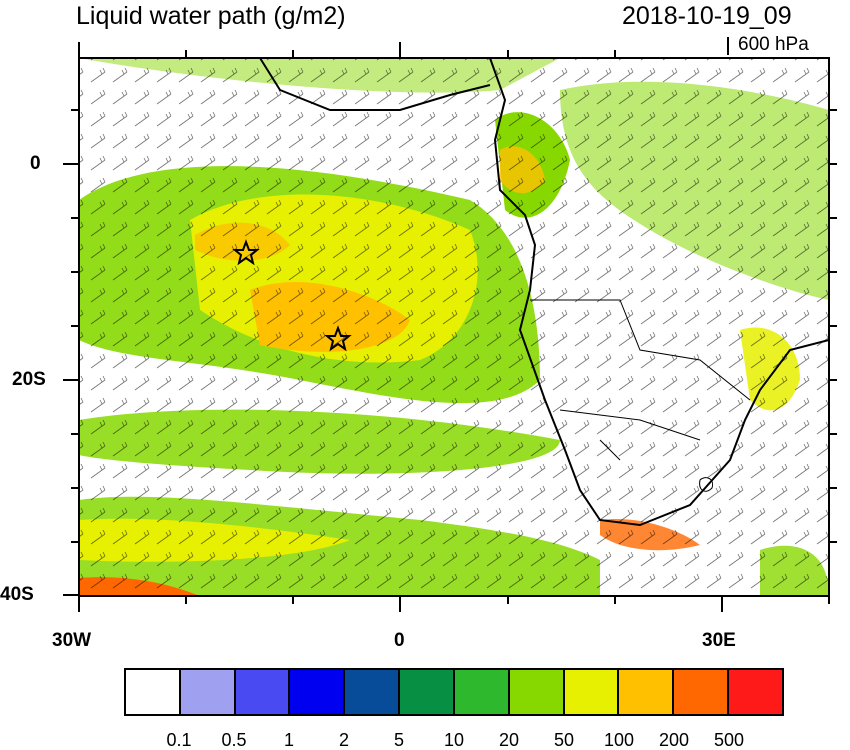 The height and width of the screenshot is (750, 850). I want to click on lat-label-20s: 20S, so click(29, 379).